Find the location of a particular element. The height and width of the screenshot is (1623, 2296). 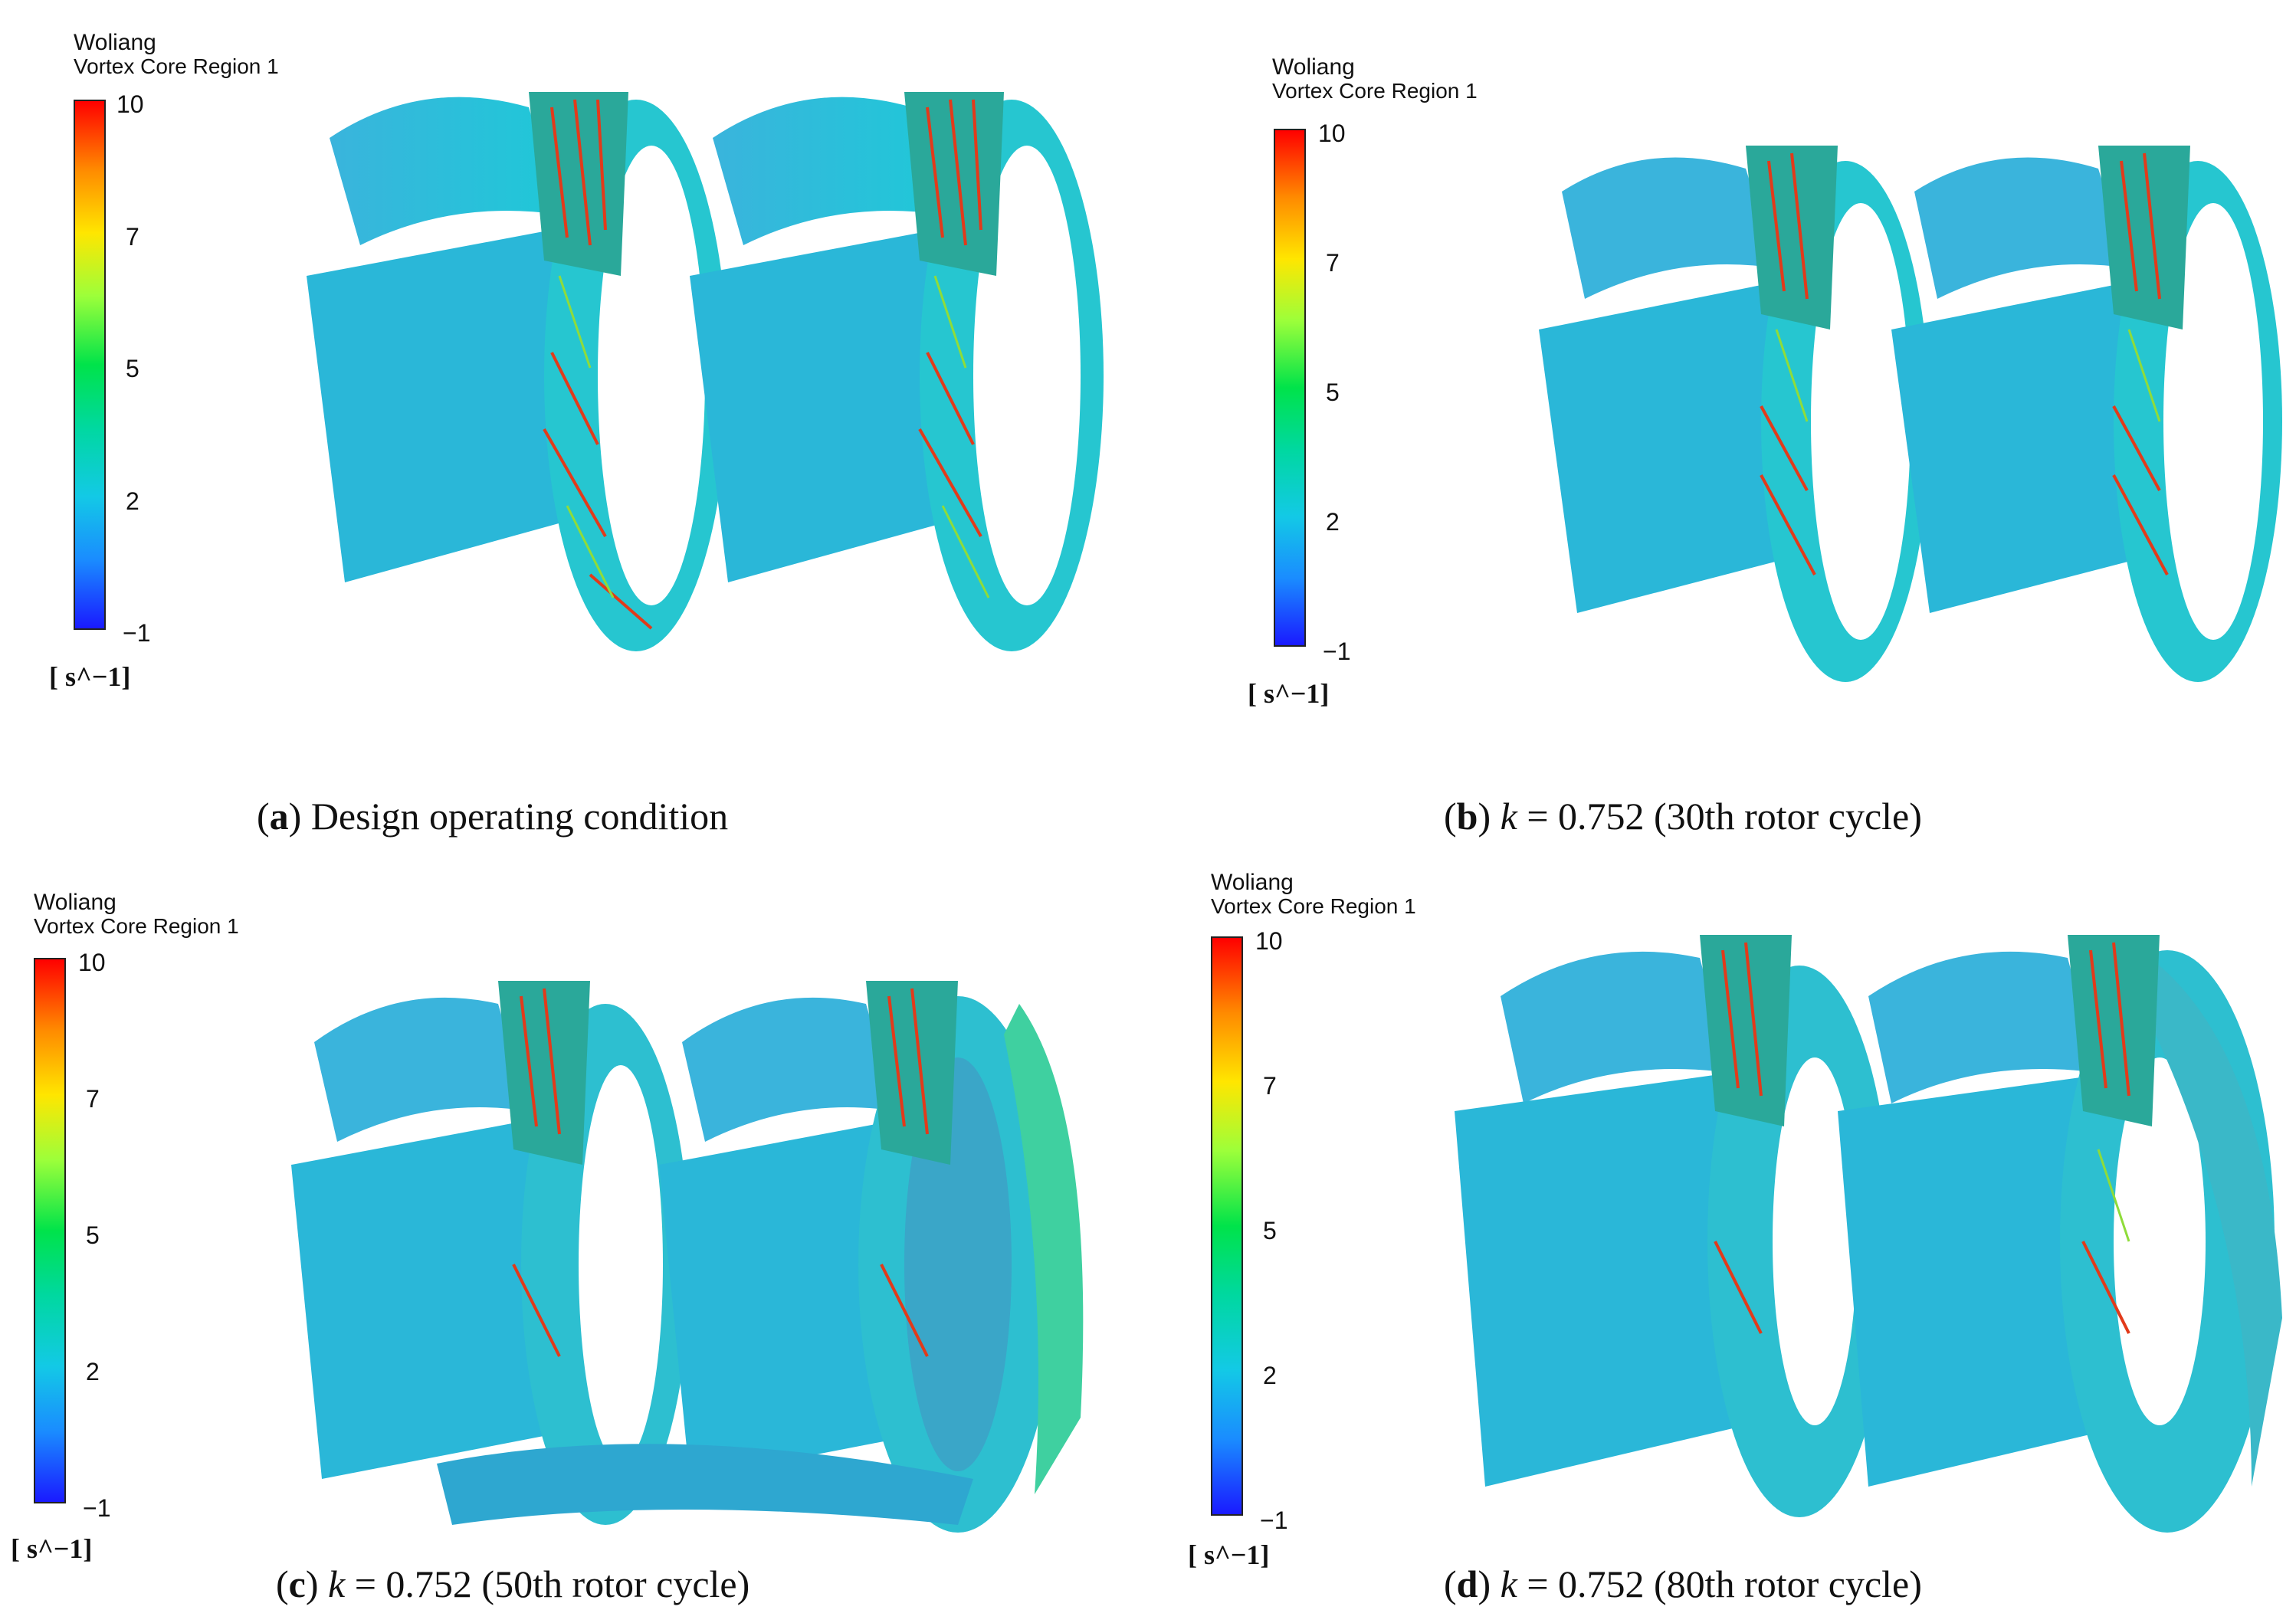

caption-d: (d) k = 0.752 (80th rotor cycle) is located at coordinates (1683, 1584).